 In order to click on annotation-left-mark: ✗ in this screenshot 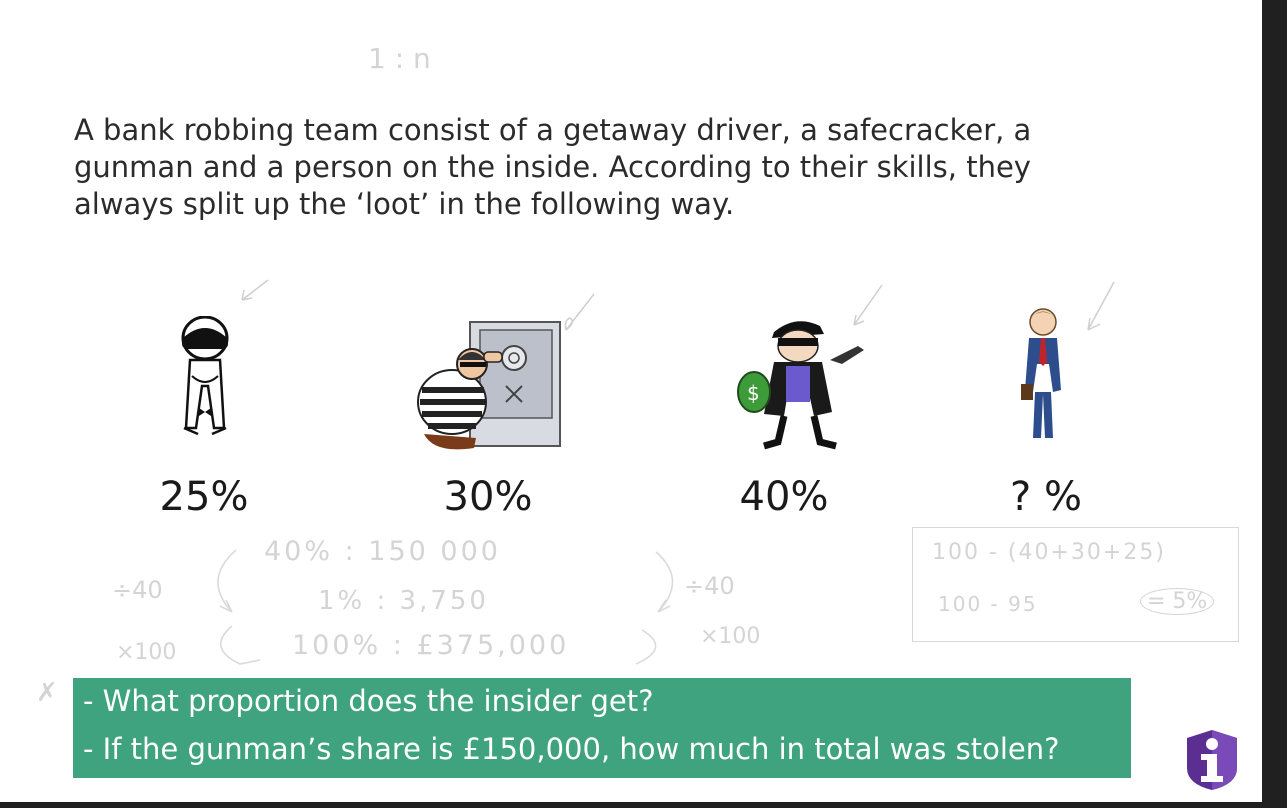, I will do `click(47, 693)`.